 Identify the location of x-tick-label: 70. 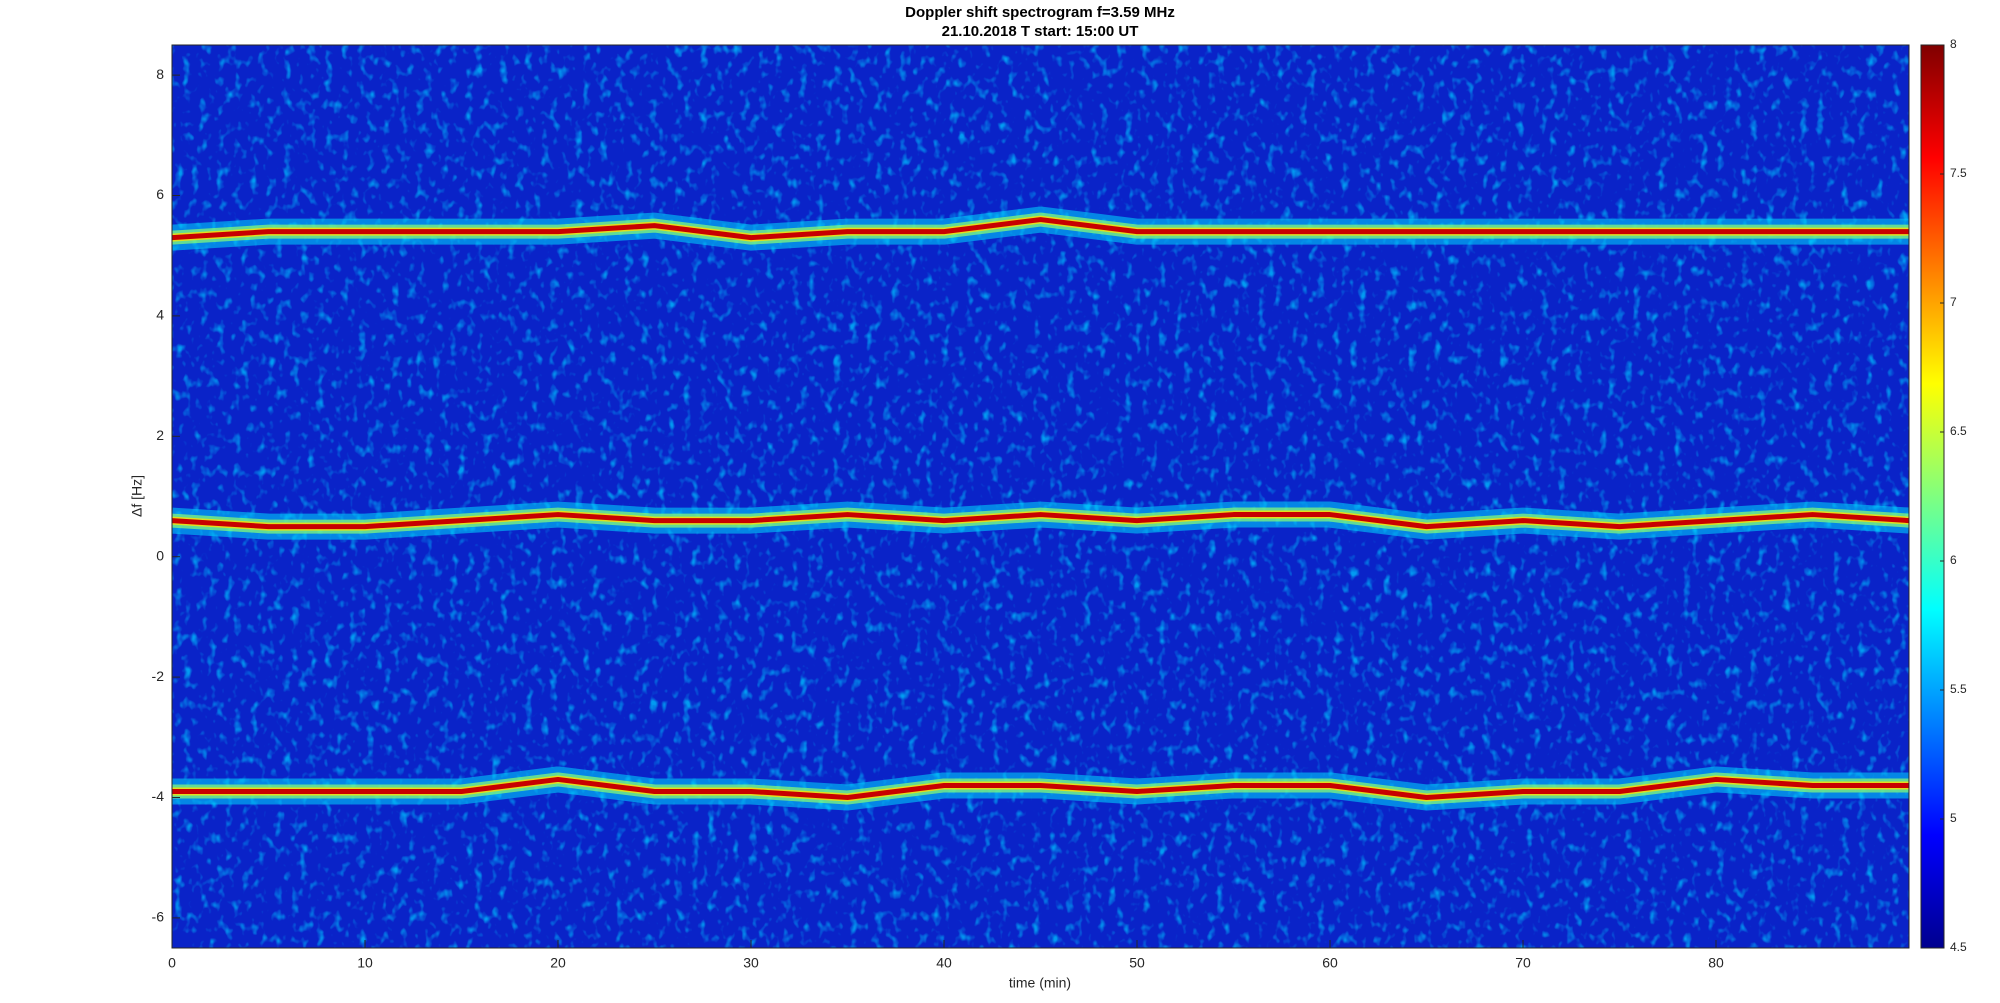
(1523, 963).